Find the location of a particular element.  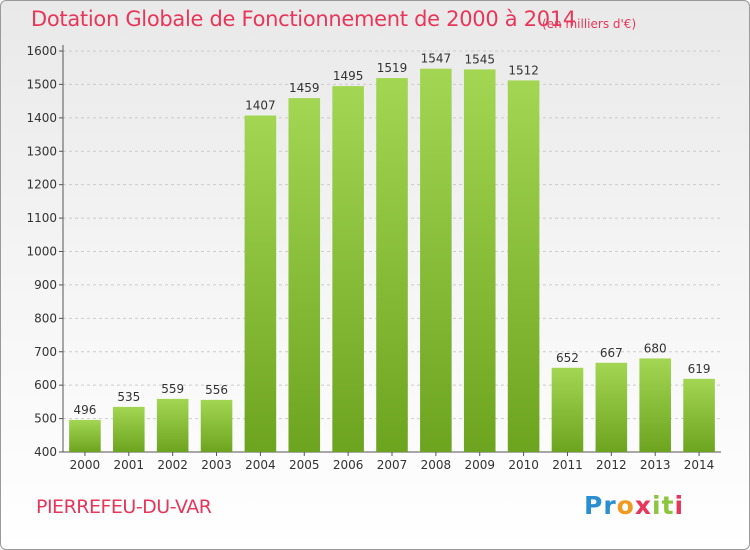

bar-2014 is located at coordinates (699, 415).